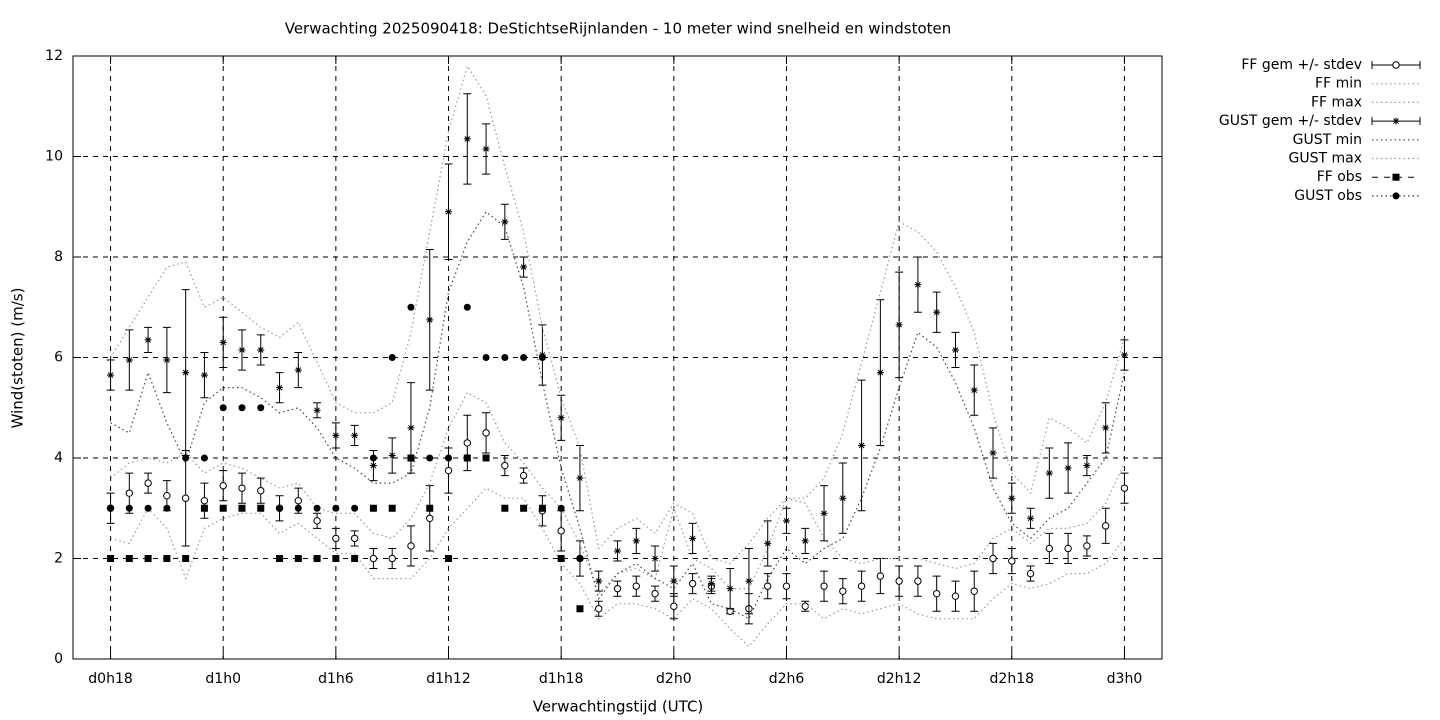 This screenshot has width=1440, height=720. What do you see at coordinates (18, 358) in the screenshot?
I see `y-axis-label: Wind(stoten) (m/s)` at bounding box center [18, 358].